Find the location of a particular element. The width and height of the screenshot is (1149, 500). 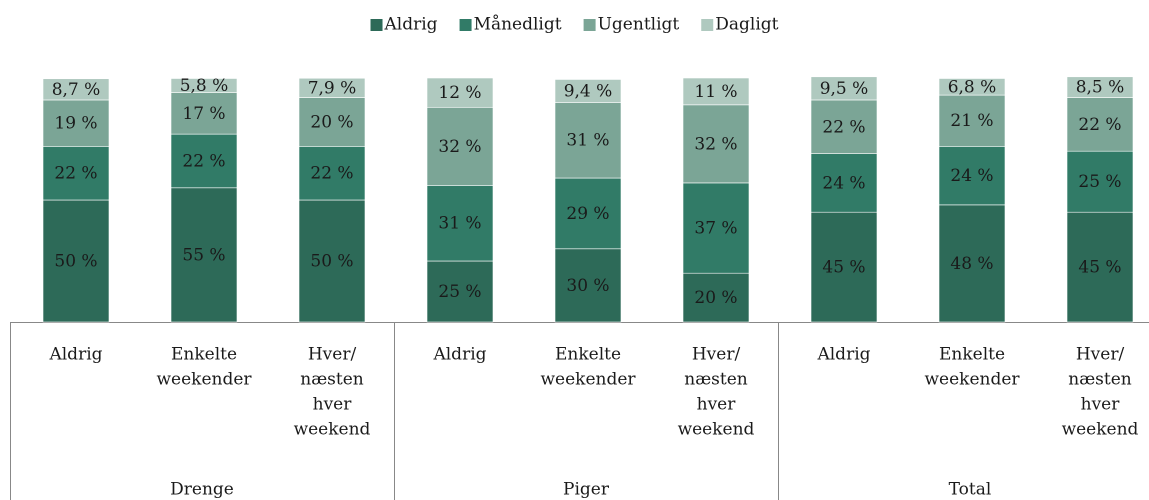

legend-label: Dagligt is located at coordinates (746, 25).